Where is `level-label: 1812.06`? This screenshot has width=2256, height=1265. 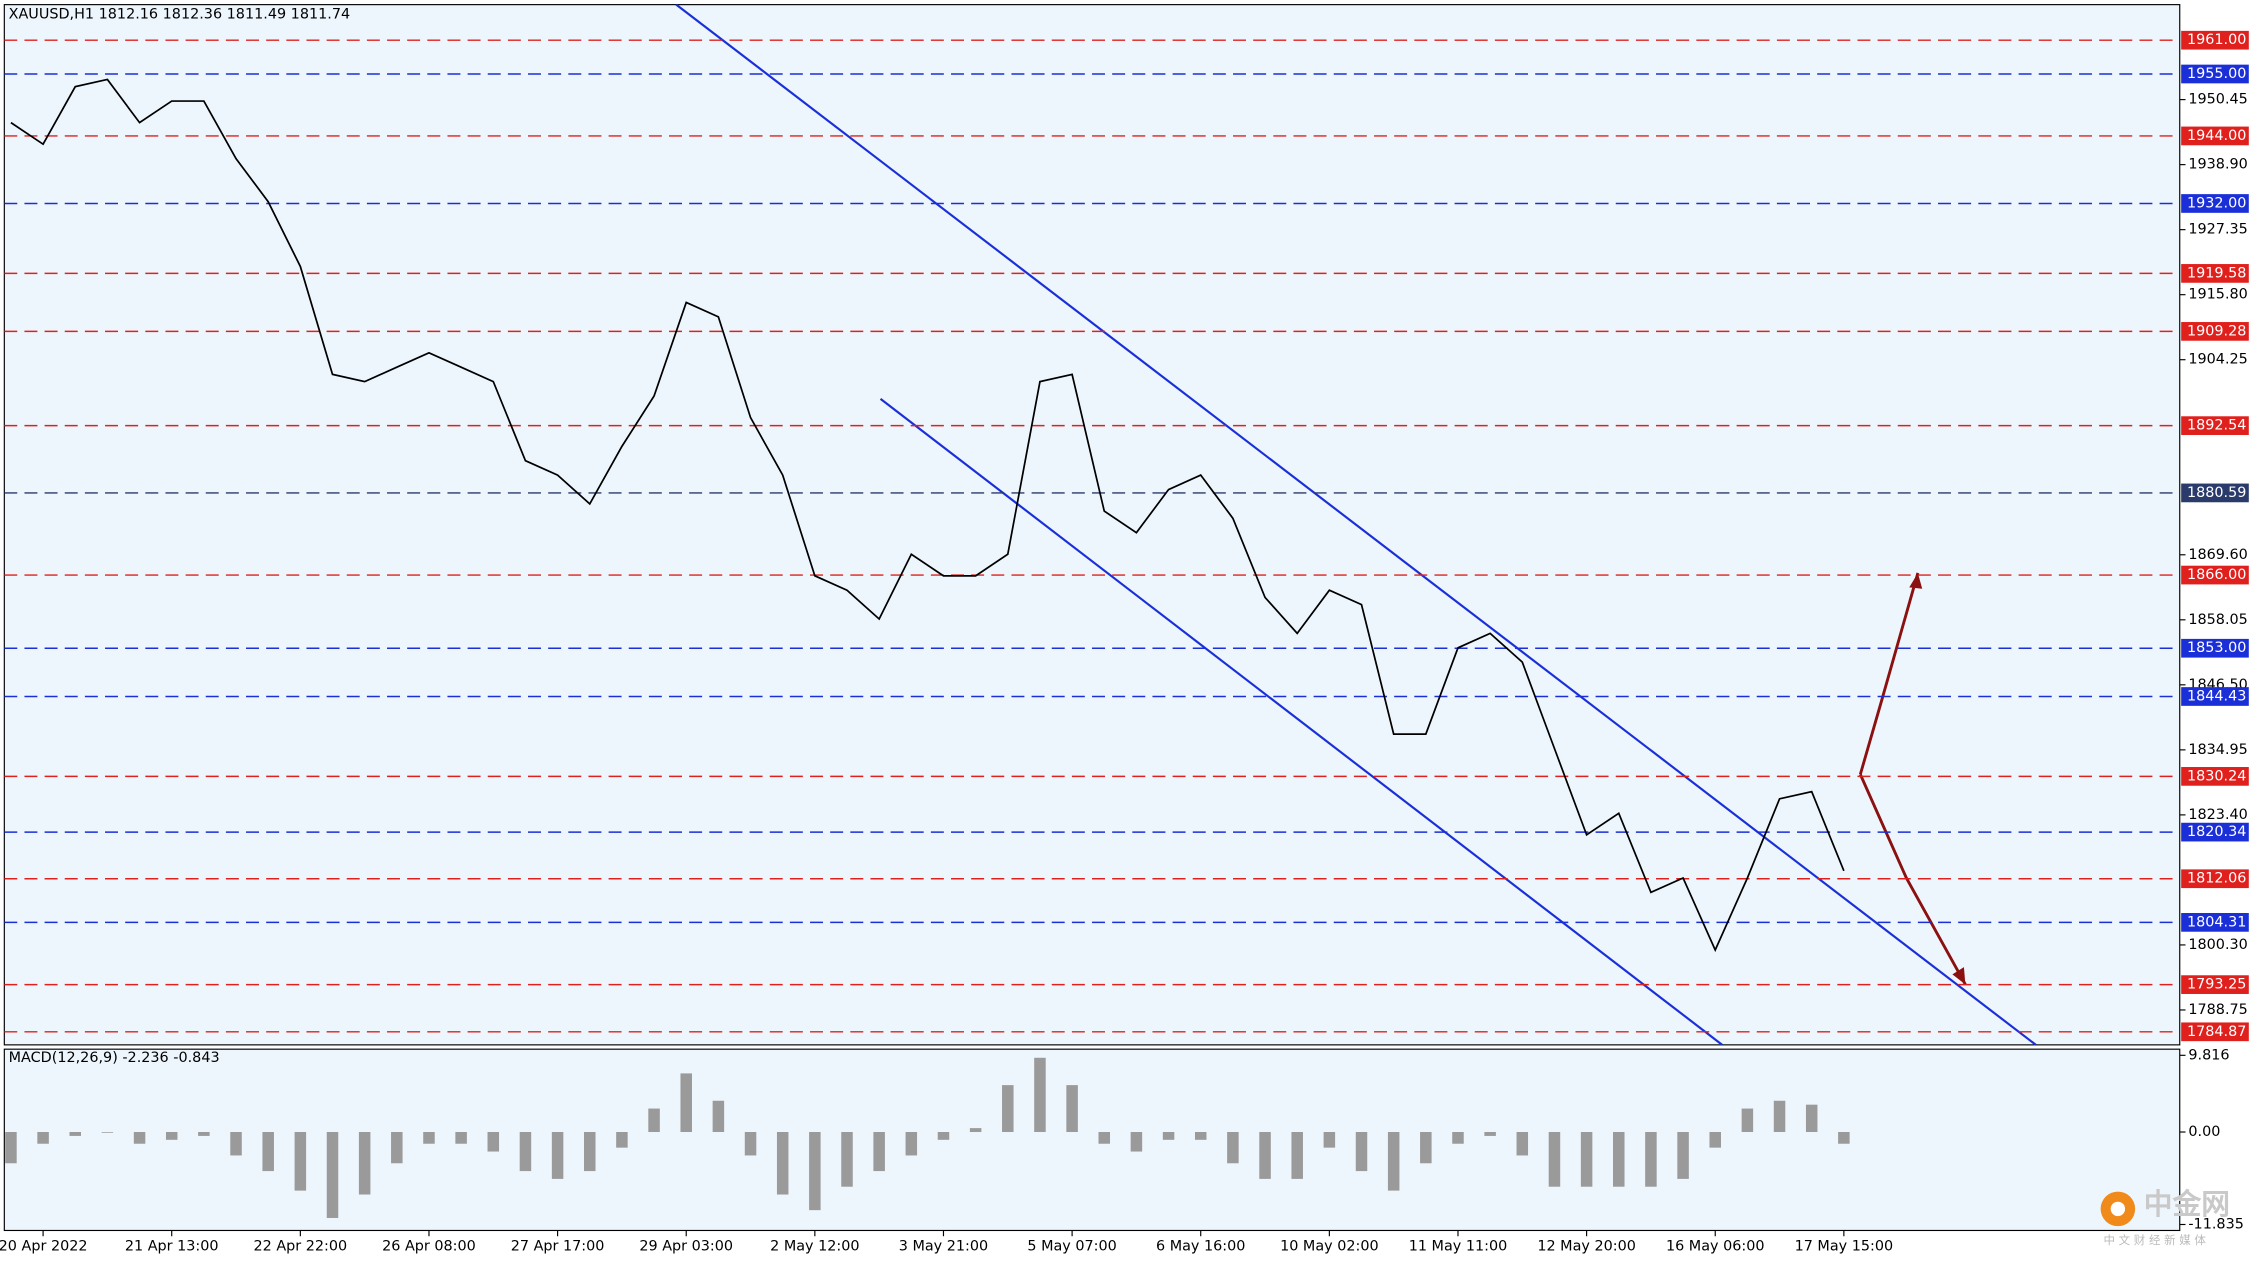
level-label: 1812.06 is located at coordinates (2216, 879).